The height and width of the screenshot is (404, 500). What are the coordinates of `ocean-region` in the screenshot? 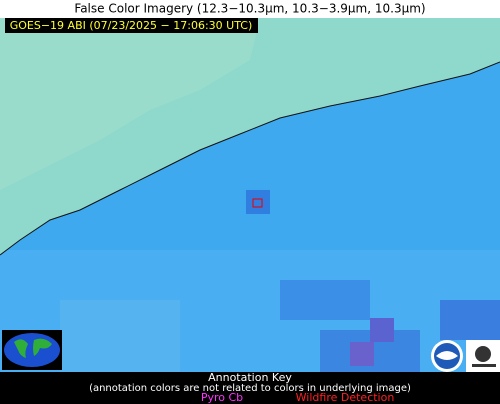 It's located at (120, 336).